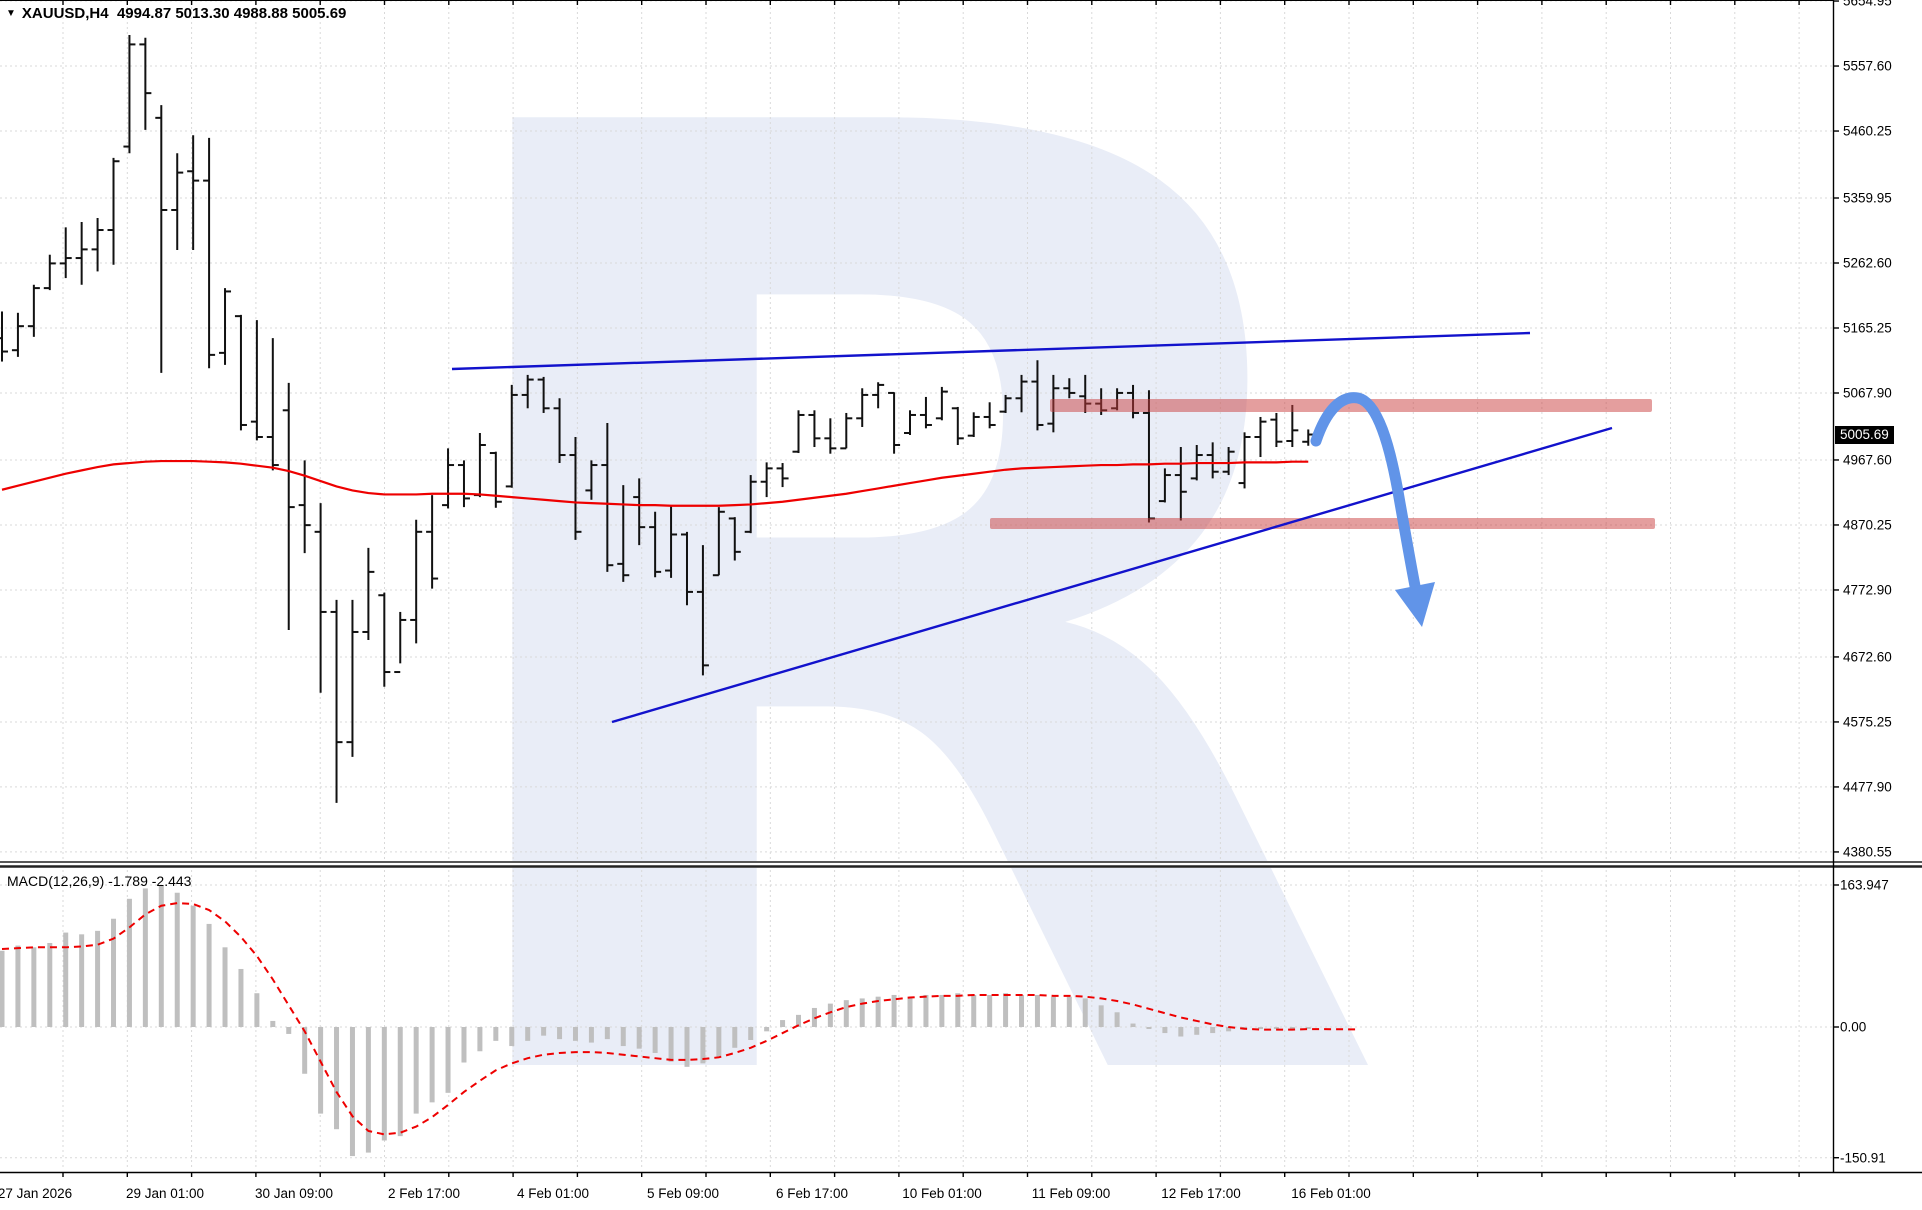 This screenshot has width=1922, height=1210. What do you see at coordinates (424, 1193) in the screenshot?
I see `time-axis-label: 2 Feb 17:00` at bounding box center [424, 1193].